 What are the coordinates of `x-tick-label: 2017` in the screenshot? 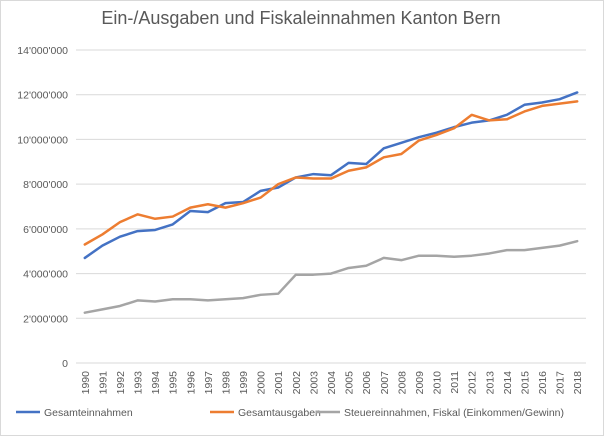 It's located at (561, 383).